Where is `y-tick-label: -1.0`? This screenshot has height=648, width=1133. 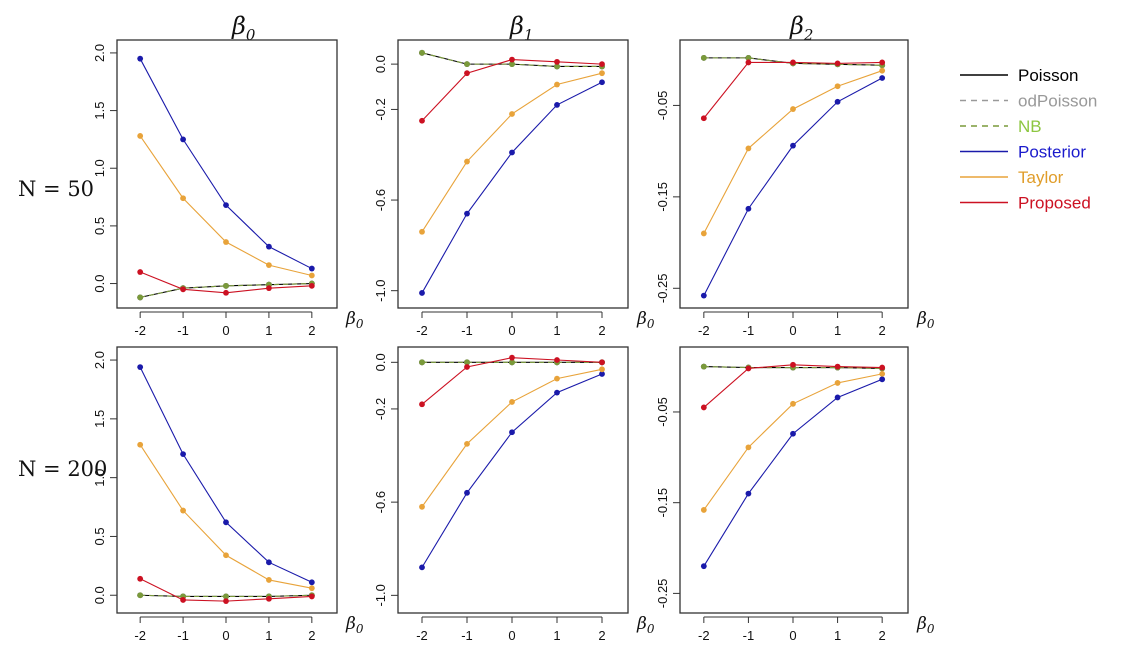 y-tick-label: -1.0 is located at coordinates (380, 595).